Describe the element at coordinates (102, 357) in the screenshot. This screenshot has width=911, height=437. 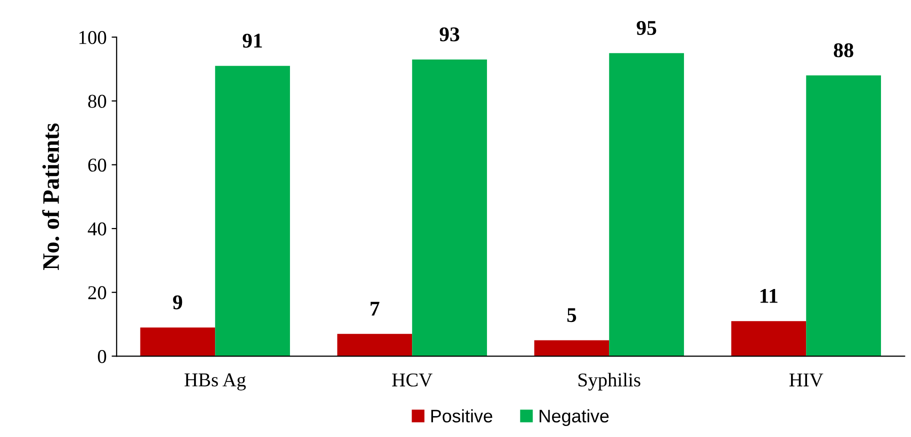
I see `y-tick-label: 0` at that location.